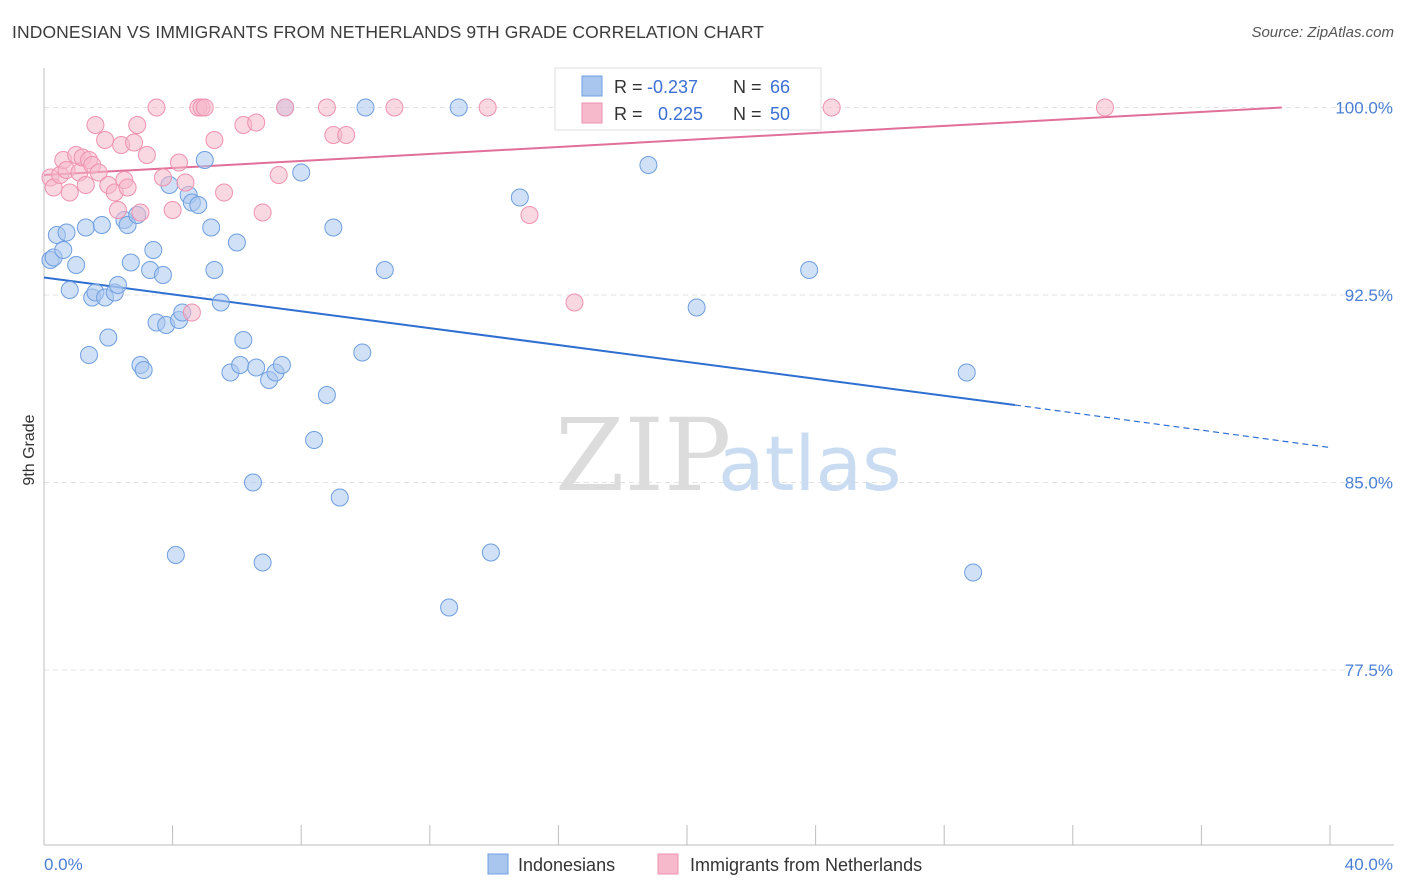  I want to click on trend-line-indonesians, so click(529, 341).